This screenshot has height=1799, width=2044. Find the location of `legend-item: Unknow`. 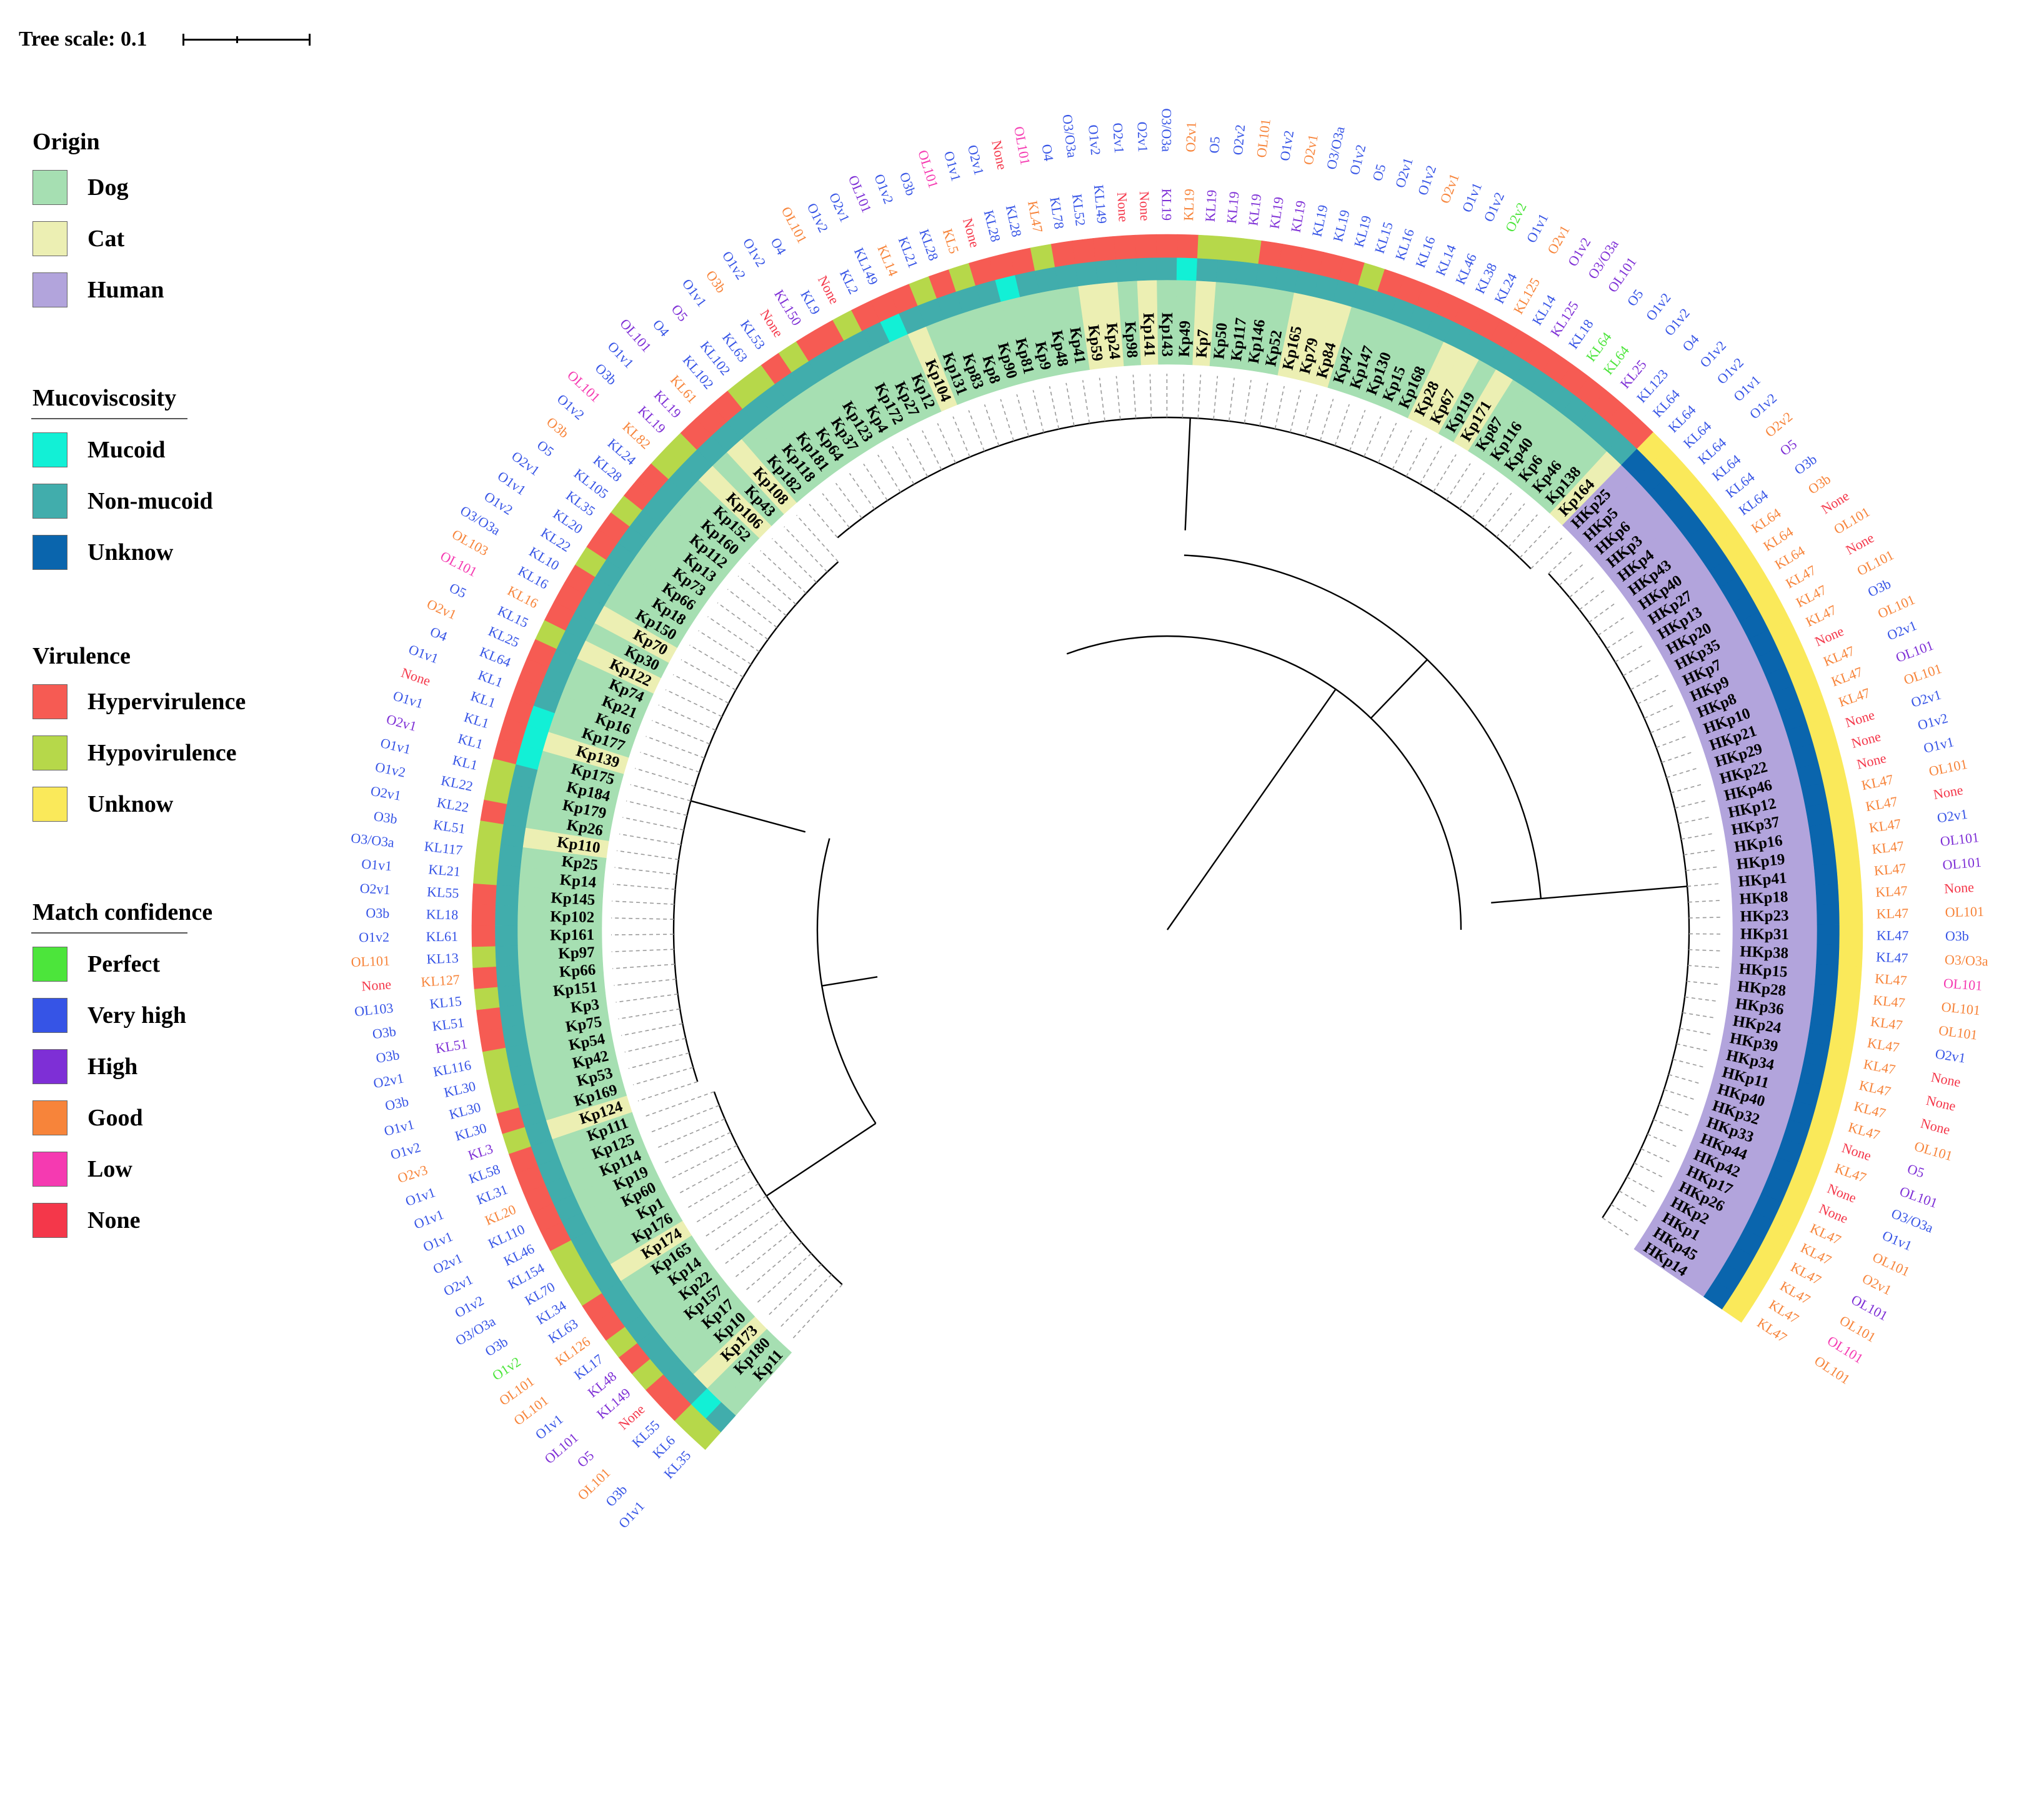

legend-item: Unknow is located at coordinates (118, 553).